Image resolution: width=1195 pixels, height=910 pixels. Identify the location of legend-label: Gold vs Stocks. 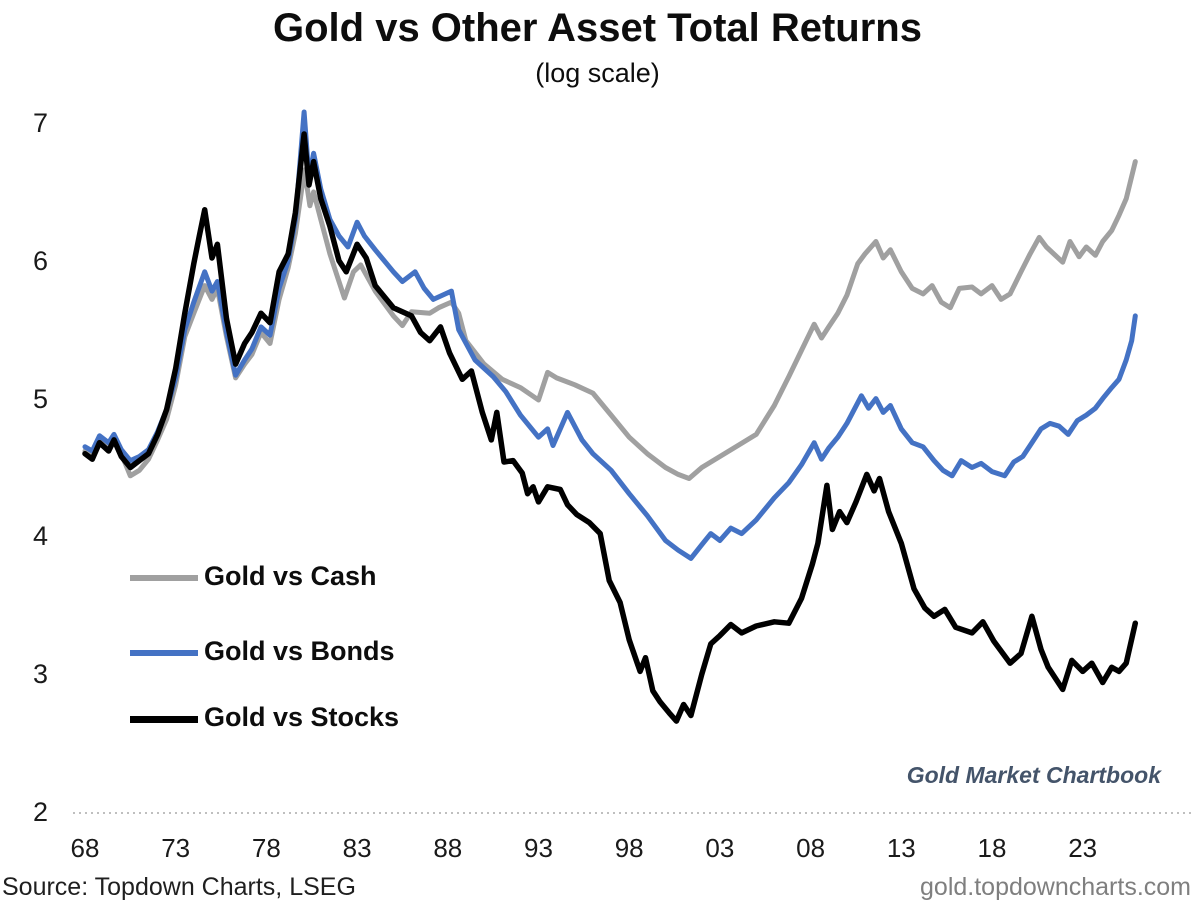
(302, 717).